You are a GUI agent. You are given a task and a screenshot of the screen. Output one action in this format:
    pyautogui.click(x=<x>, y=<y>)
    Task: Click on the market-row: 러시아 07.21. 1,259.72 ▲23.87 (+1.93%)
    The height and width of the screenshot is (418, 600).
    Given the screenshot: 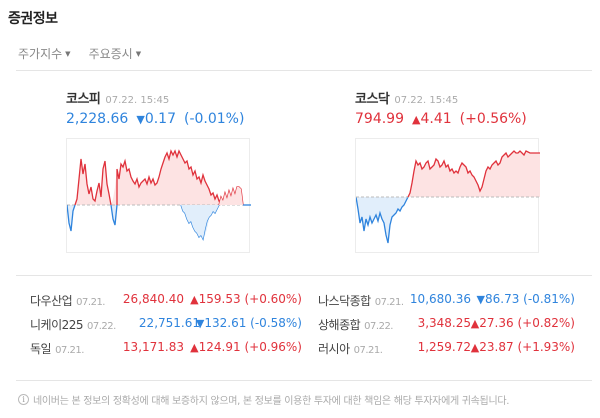 What is the action you would take?
    pyautogui.click(x=446, y=352)
    